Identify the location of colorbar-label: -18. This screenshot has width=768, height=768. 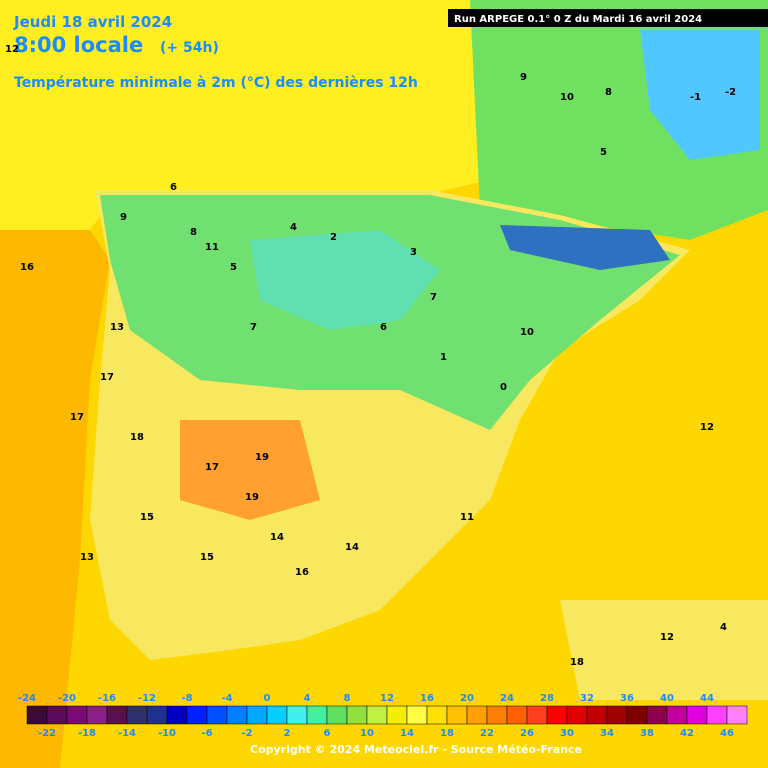
(87, 733).